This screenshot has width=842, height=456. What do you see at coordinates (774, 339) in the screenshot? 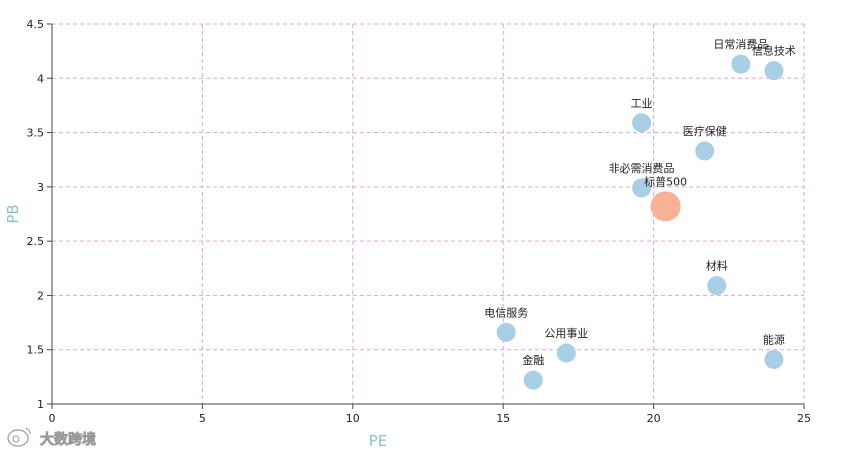
I see `point-label: 能源` at bounding box center [774, 339].